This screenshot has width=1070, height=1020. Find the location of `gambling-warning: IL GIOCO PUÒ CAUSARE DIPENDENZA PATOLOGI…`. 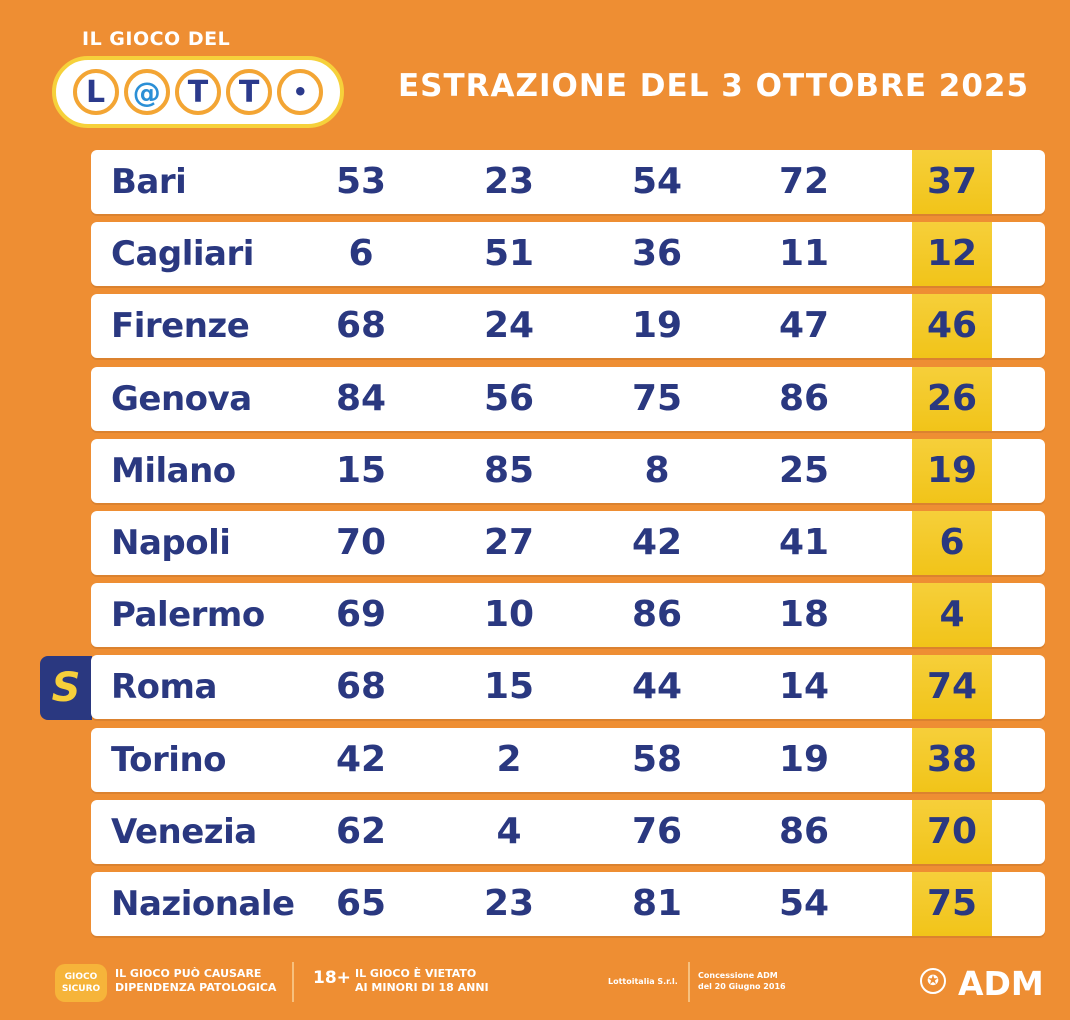

gambling-warning: IL GIOCO PUÒ CAUSARE DIPENDENZA PATOLOGI… is located at coordinates (195, 981).